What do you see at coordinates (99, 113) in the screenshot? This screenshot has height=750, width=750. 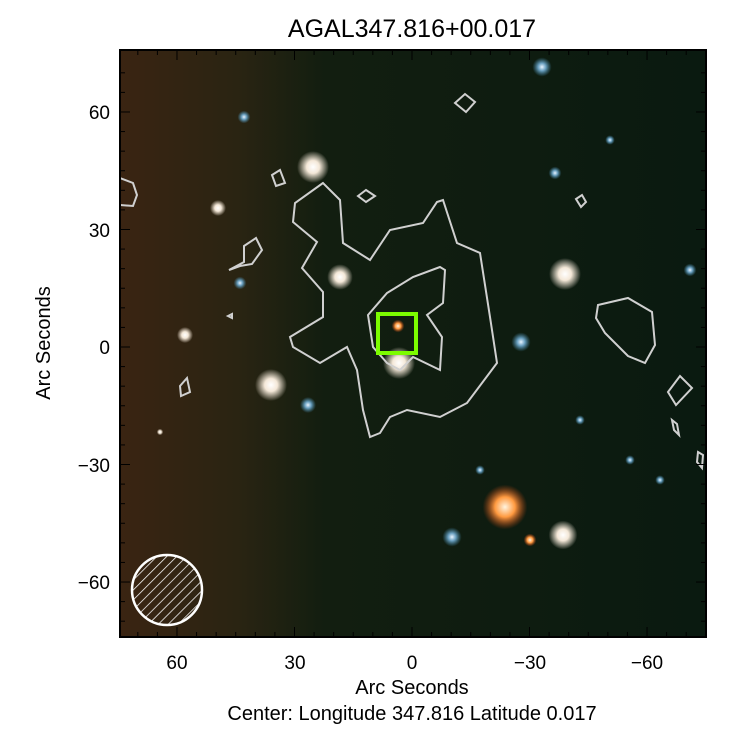 I see `y-tick-label: 60` at bounding box center [99, 113].